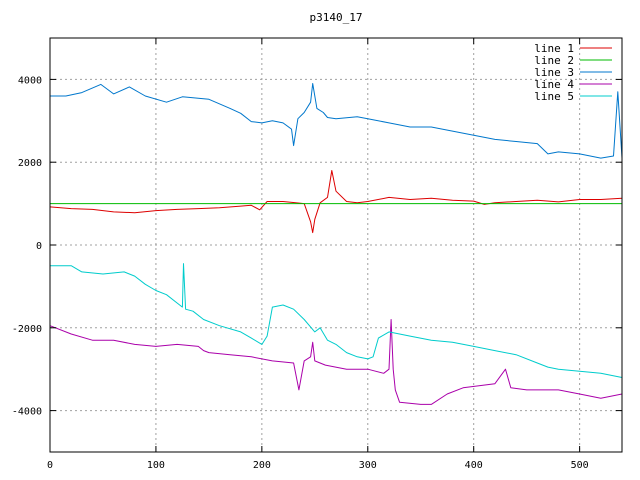  What do you see at coordinates (336, 17) in the screenshot?
I see `chart-title: p3140_17` at bounding box center [336, 17].